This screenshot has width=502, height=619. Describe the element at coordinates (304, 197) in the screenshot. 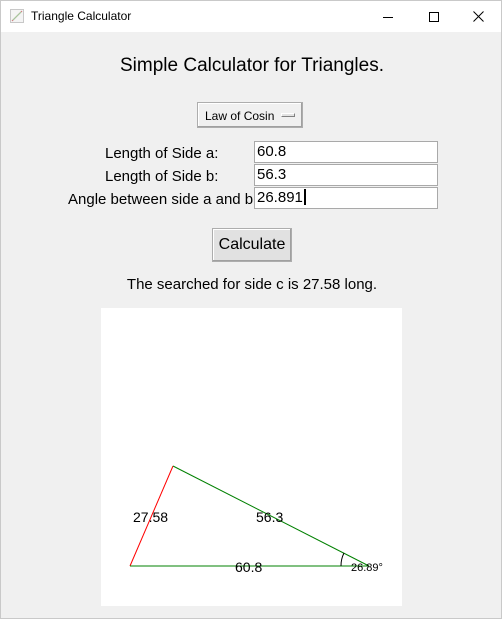

I see `text-cursor` at that location.